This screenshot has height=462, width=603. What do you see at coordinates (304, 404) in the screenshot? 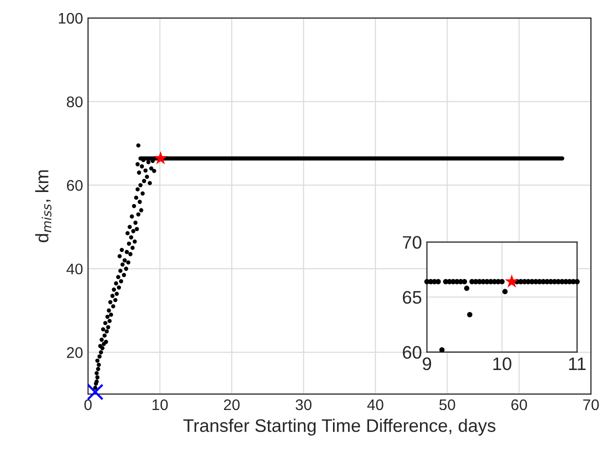
I see `x-tick-label: 30` at bounding box center [304, 404].